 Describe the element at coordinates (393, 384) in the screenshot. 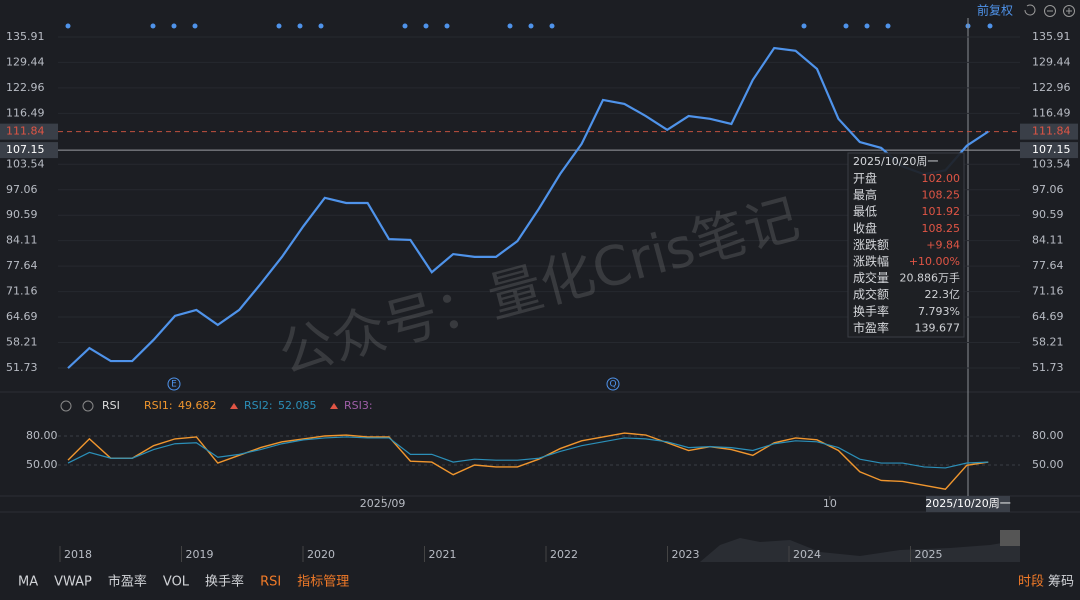

I see `event-markers: E Q` at that location.